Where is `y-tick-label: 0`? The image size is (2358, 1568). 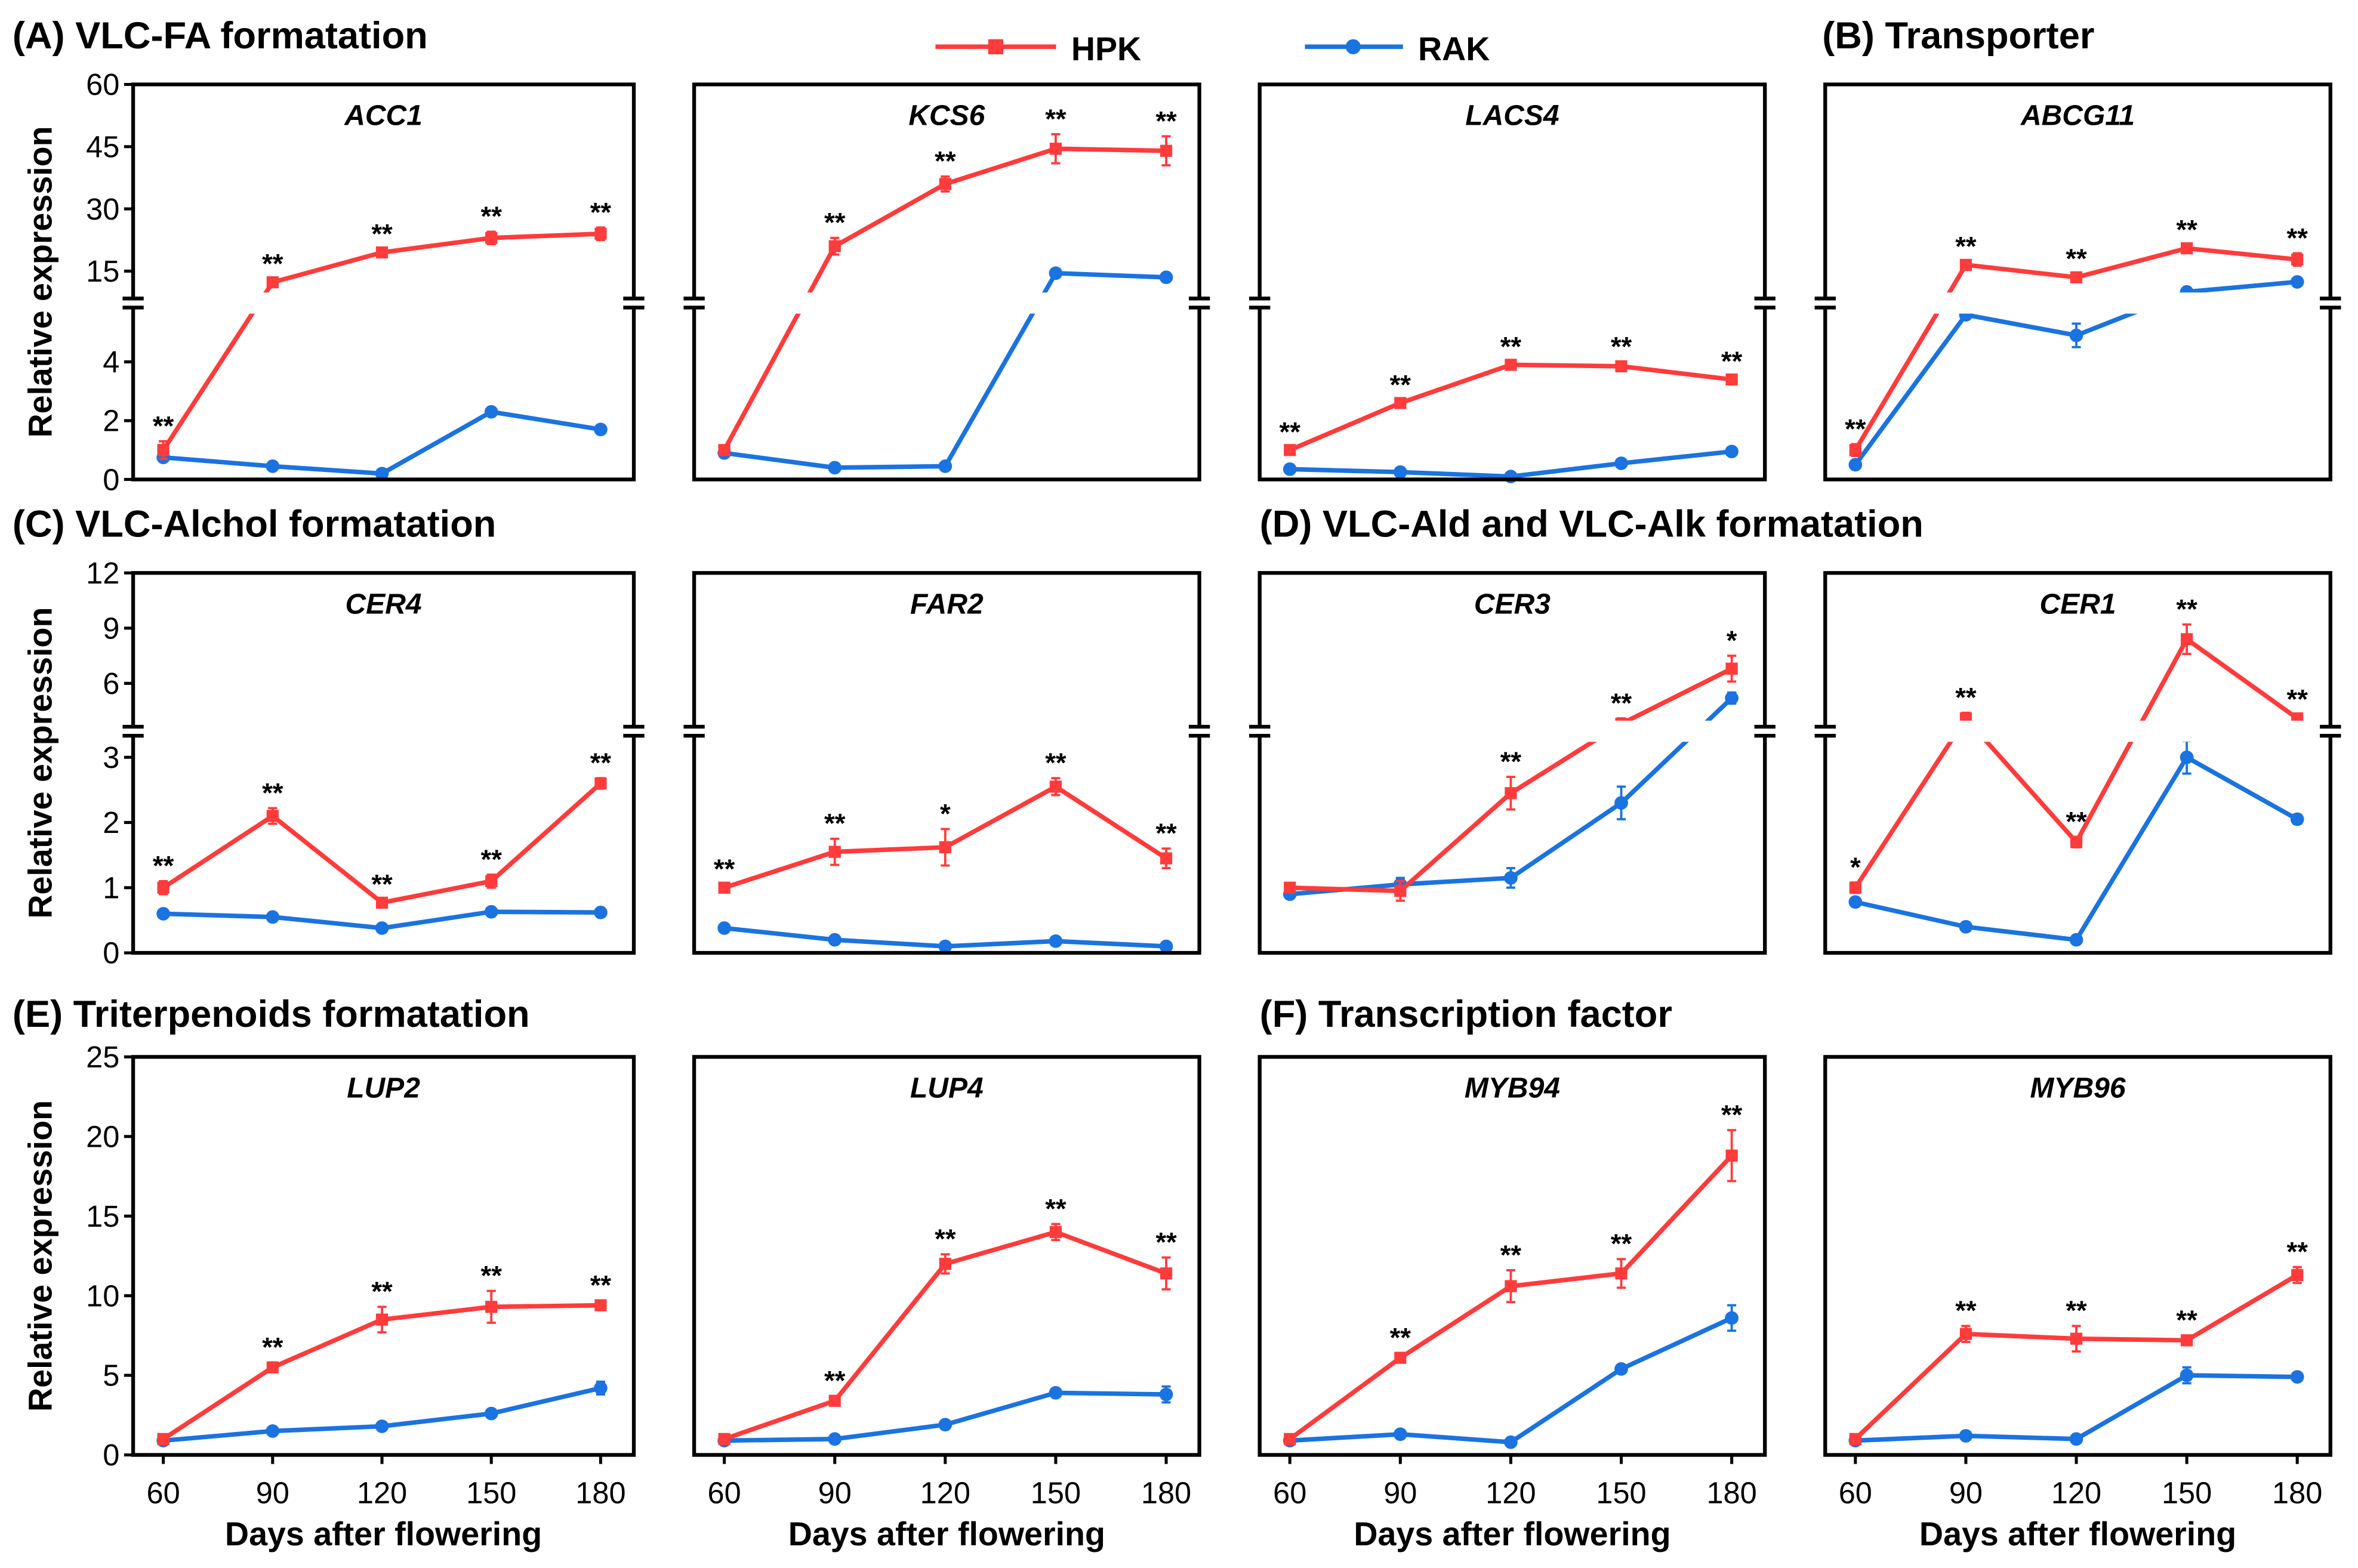
y-tick-label: 0 is located at coordinates (111, 479).